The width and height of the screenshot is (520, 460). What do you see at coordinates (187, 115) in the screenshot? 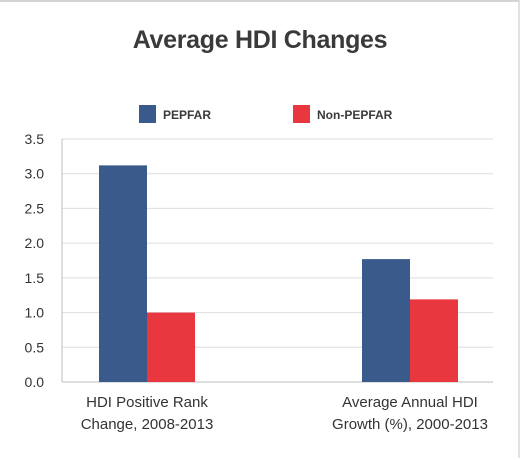
I see `legend-label: PEPFAR` at bounding box center [187, 115].